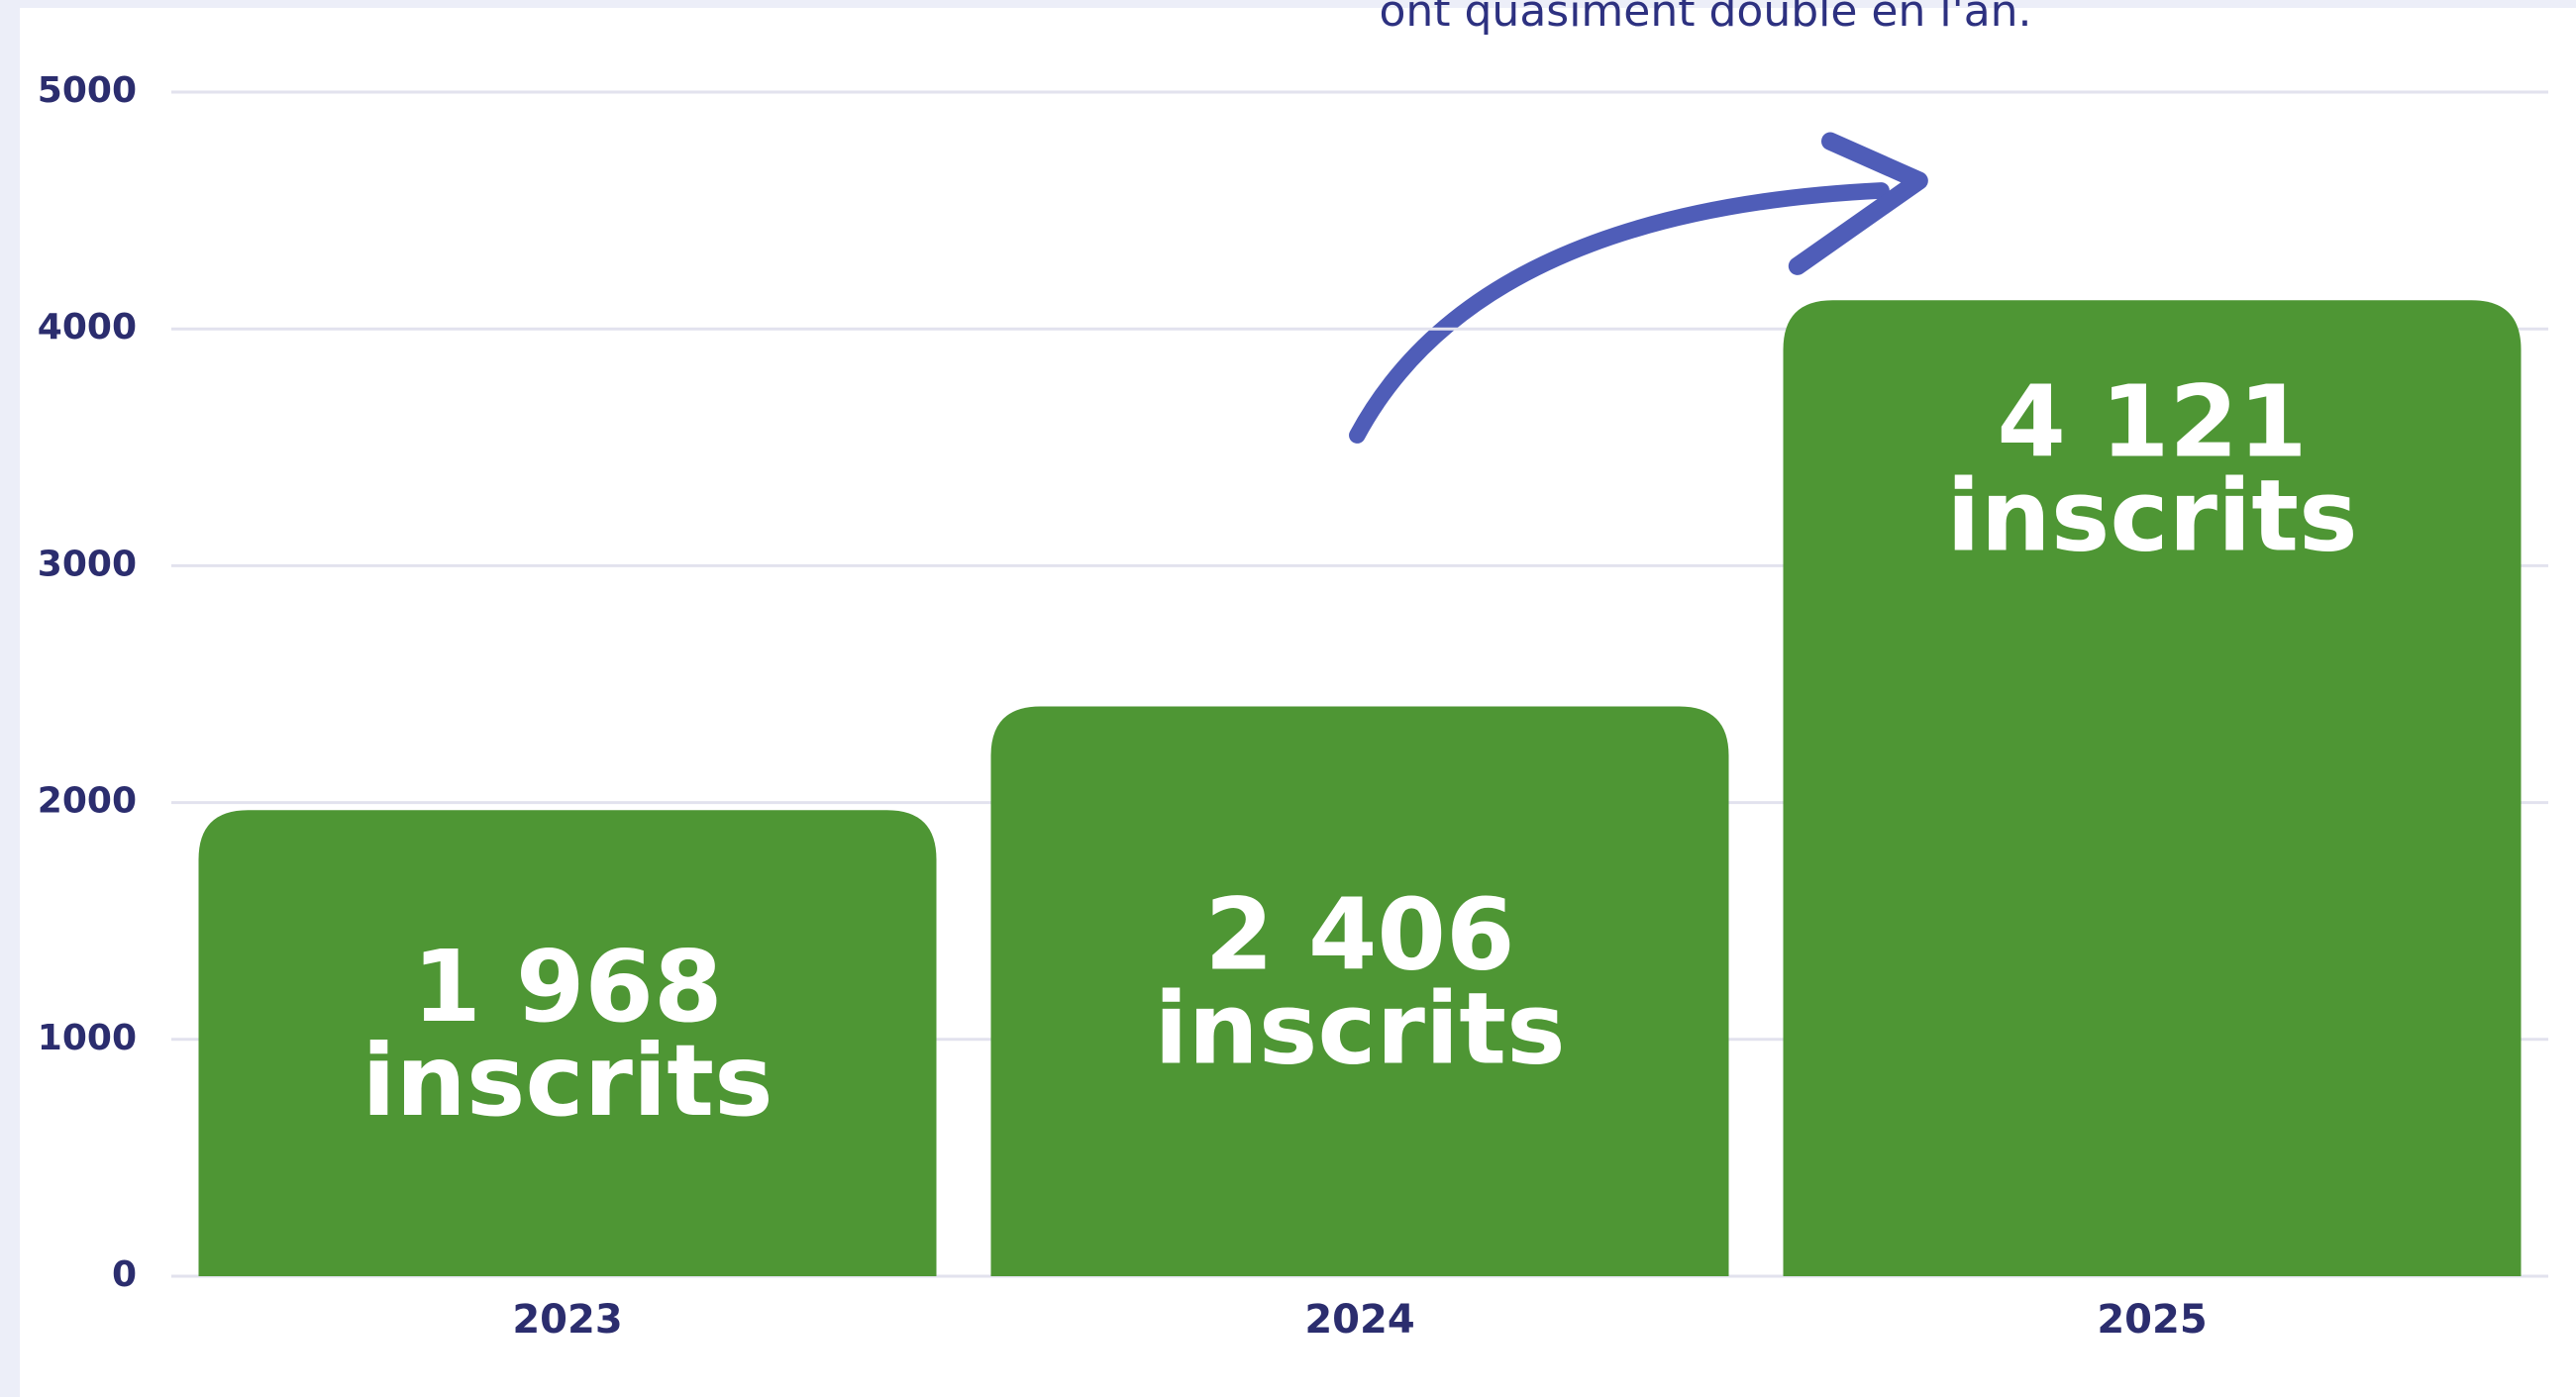  I want to click on y-tick-label: 5000, so click(87, 90).